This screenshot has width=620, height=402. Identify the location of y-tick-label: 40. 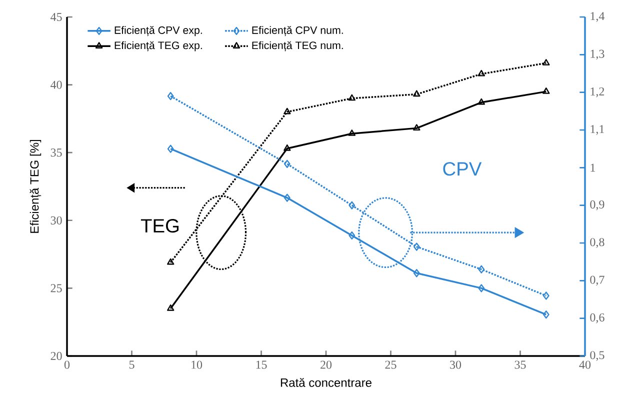
(56, 84).